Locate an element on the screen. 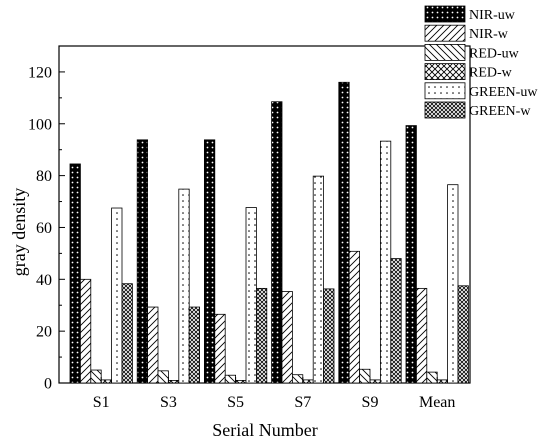  bar-green-w-s3 is located at coordinates (194, 345).